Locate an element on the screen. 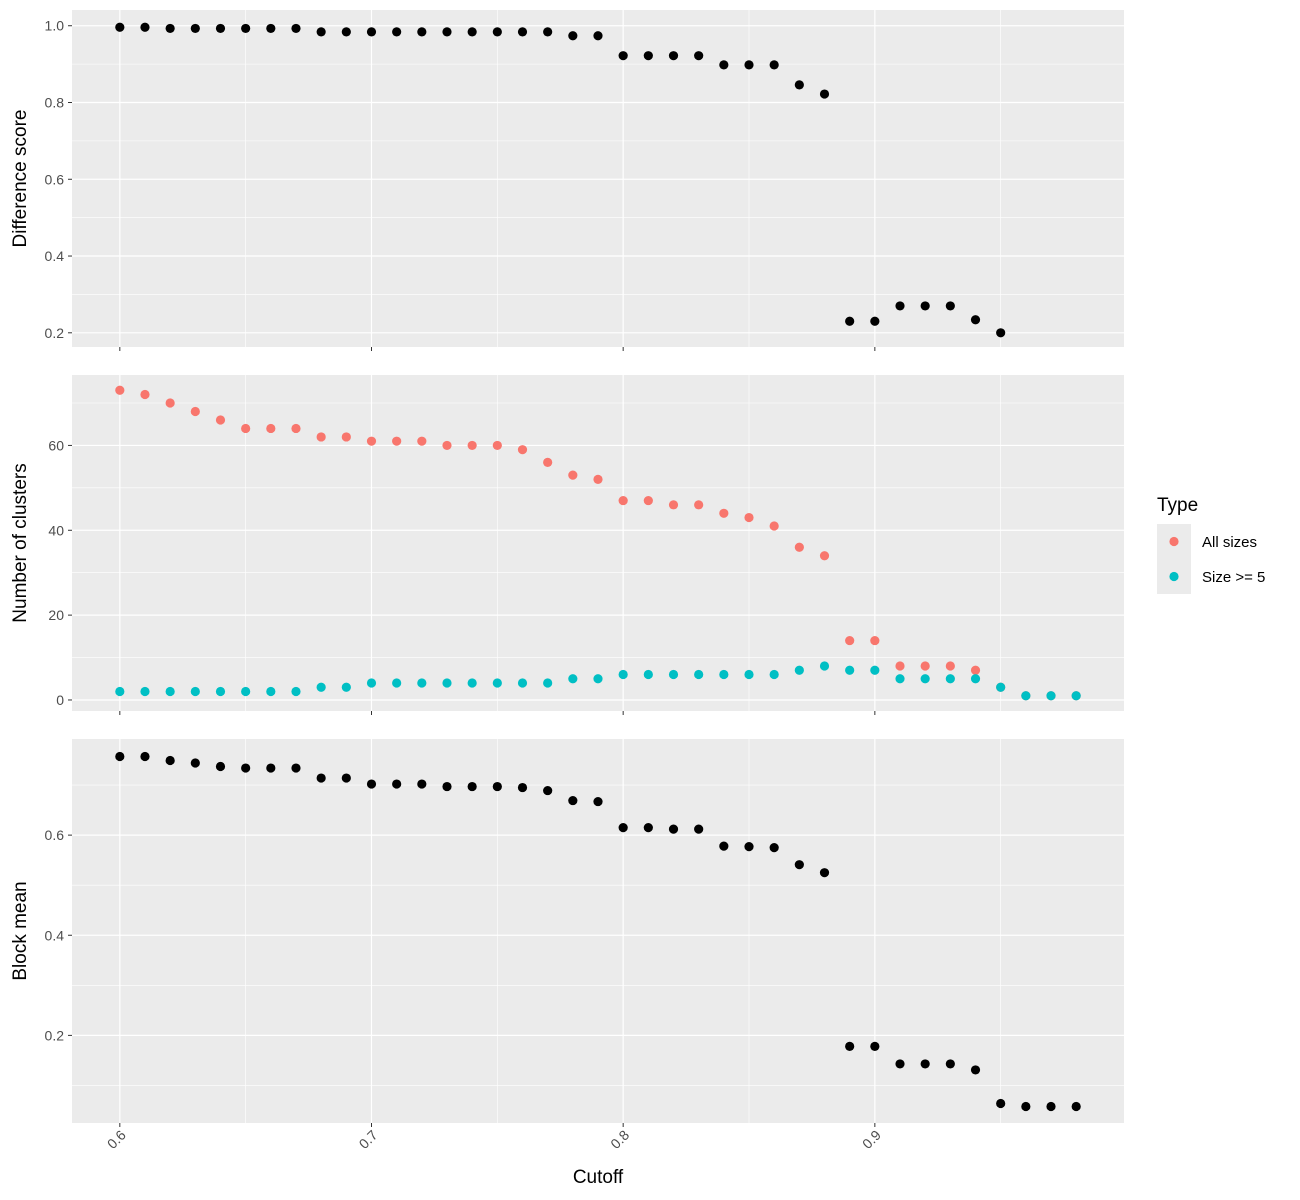  legend-label: All sizes is located at coordinates (1229, 542).